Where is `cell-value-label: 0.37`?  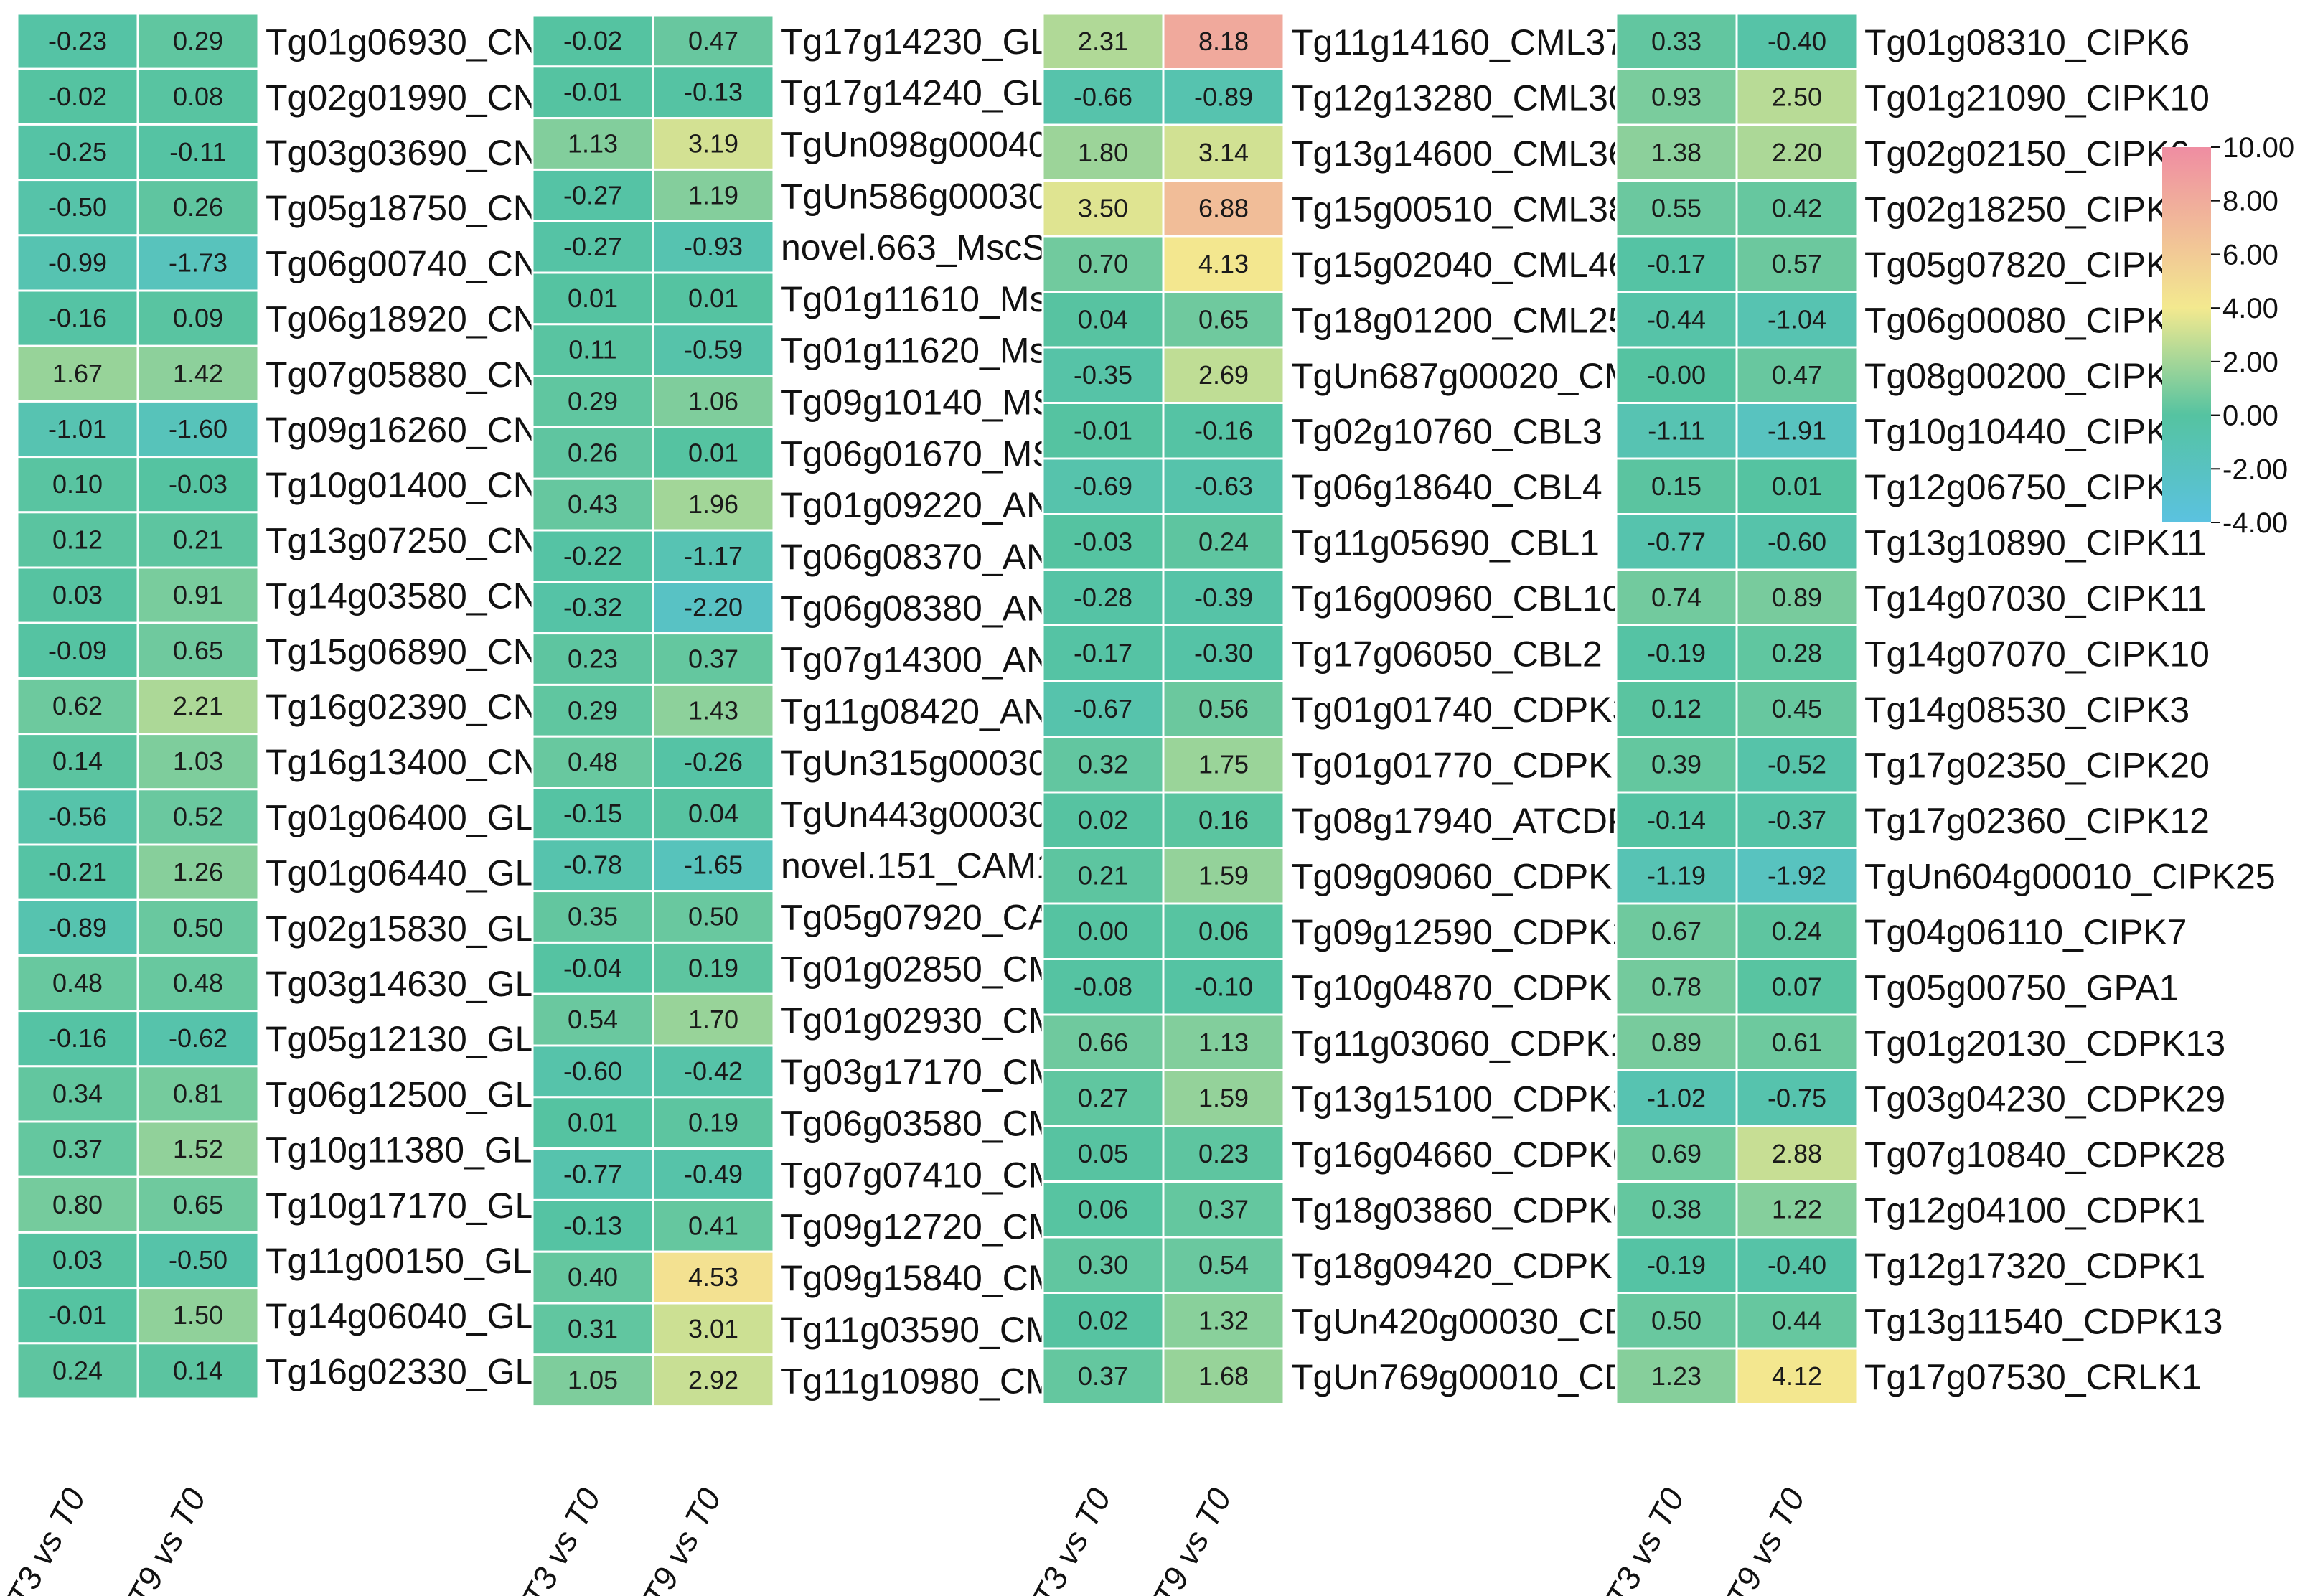
cell-value-label: 0.37 is located at coordinates (713, 659).